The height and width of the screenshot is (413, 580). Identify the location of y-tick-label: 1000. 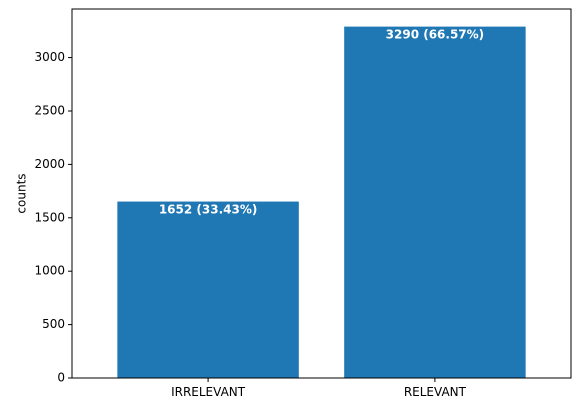
(49, 271).